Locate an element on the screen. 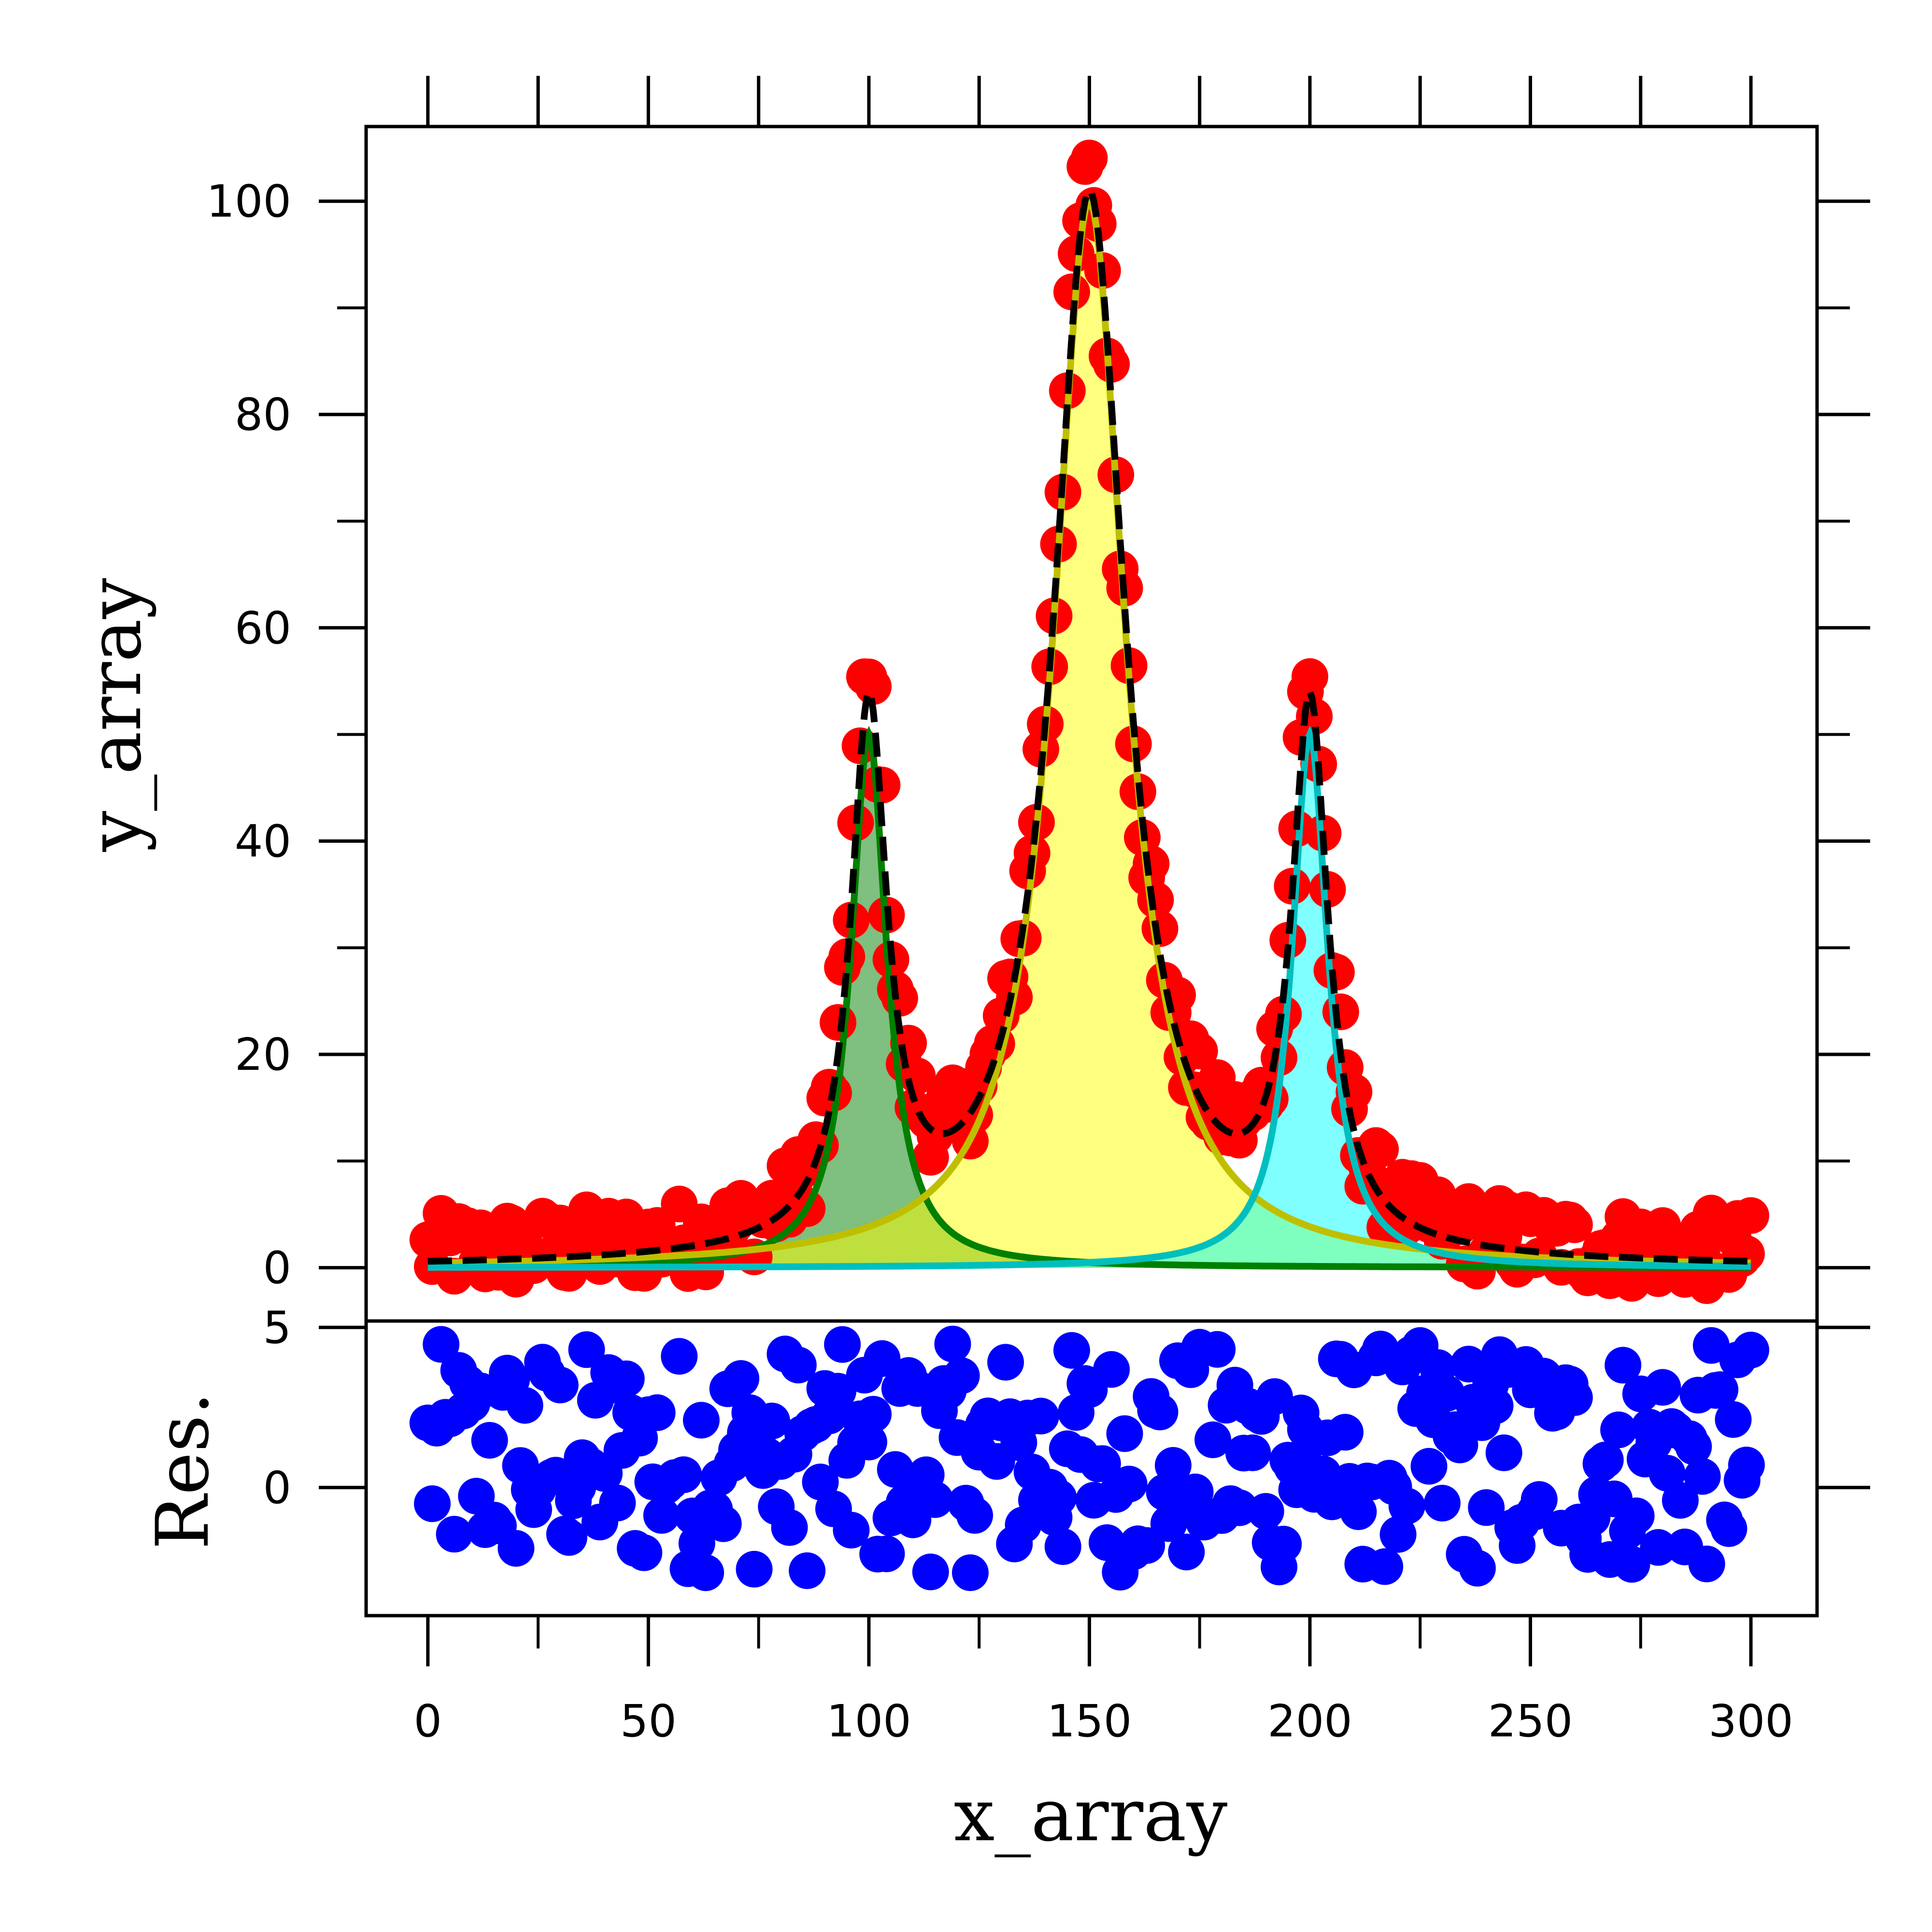  y-tick-label: 100 is located at coordinates (248, 201).